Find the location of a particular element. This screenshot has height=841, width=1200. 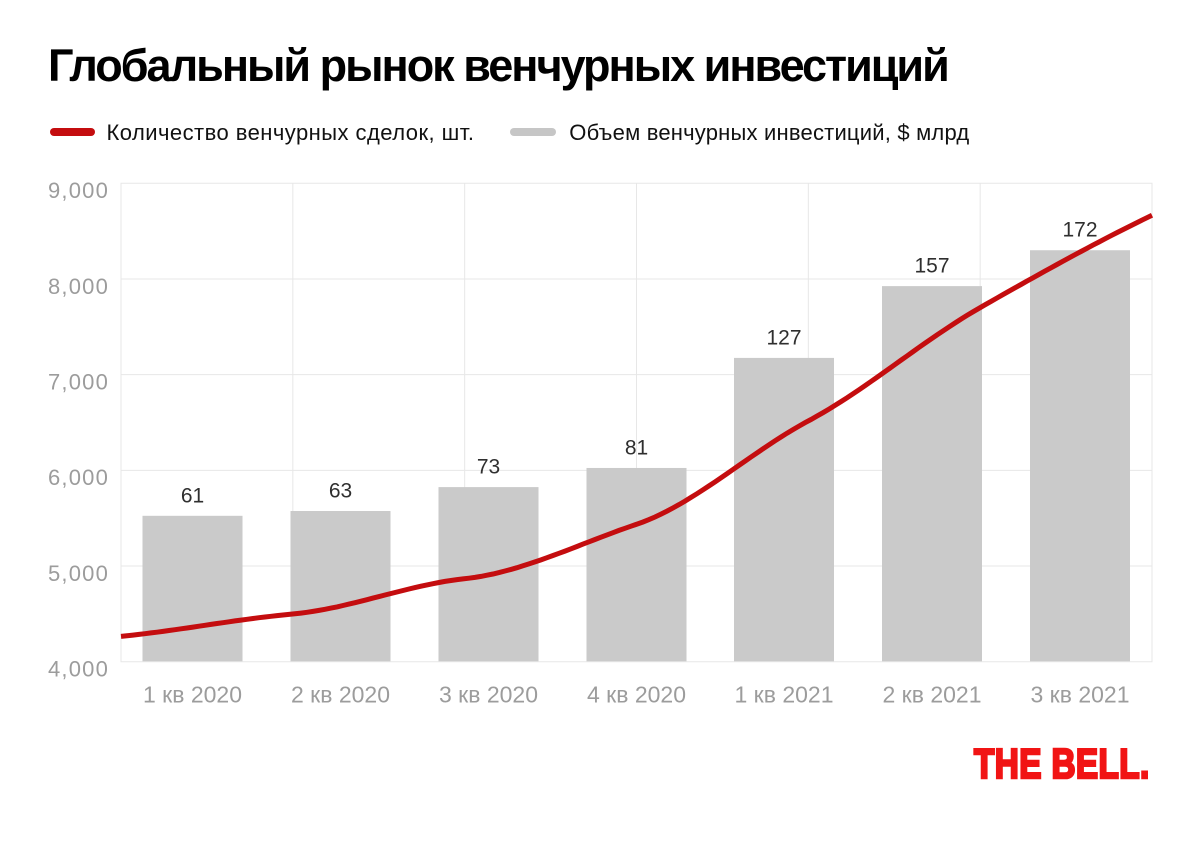

svg-text: 2 кв 2021 is located at coordinates (931, 695).